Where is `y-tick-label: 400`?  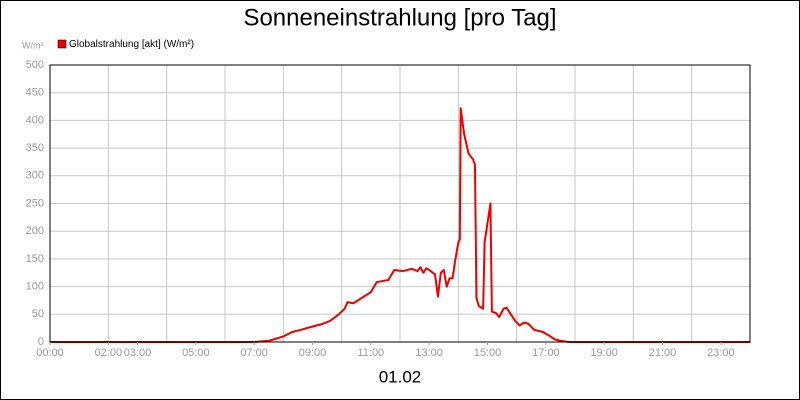 y-tick-label: 400 is located at coordinates (35, 120).